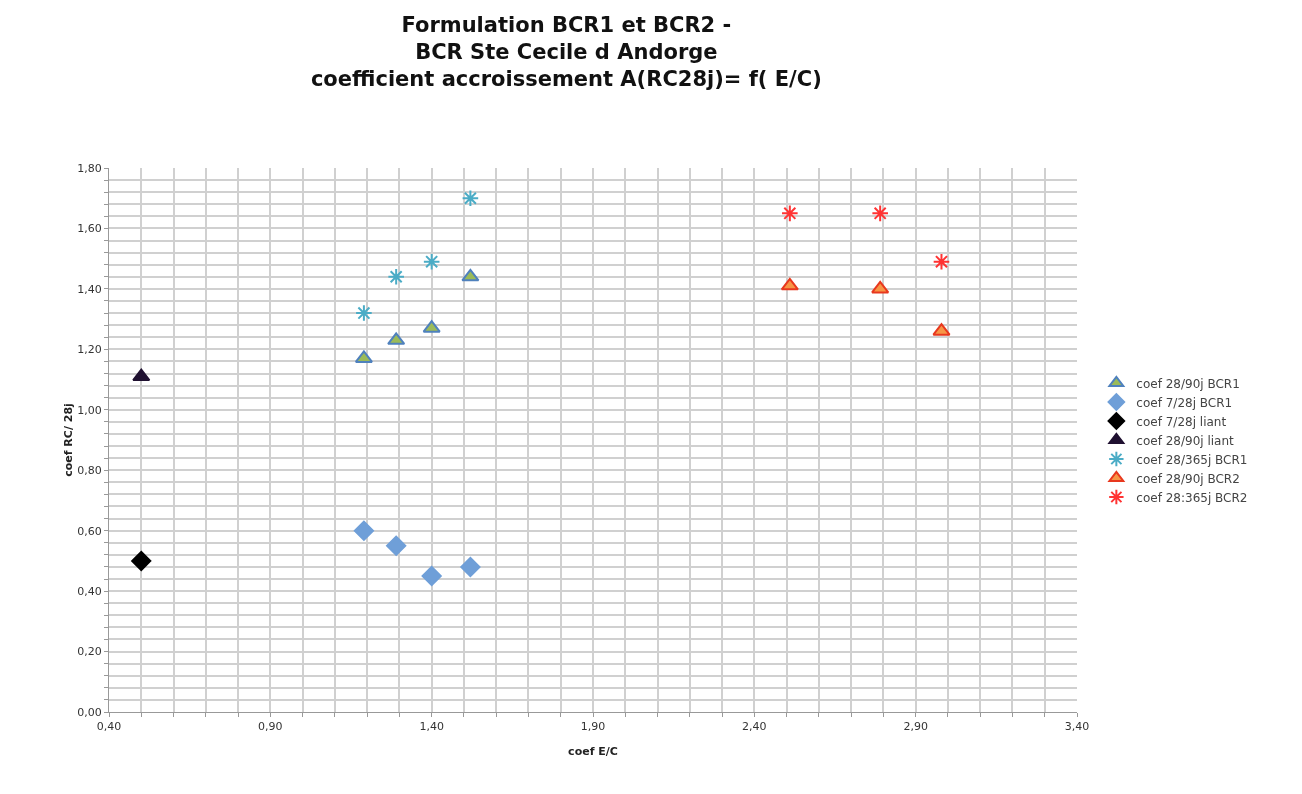 The width and height of the screenshot is (1302, 794). Describe the element at coordinates (1184, 402) in the screenshot. I see `legend-label: coef 7/28j BCR1` at that location.